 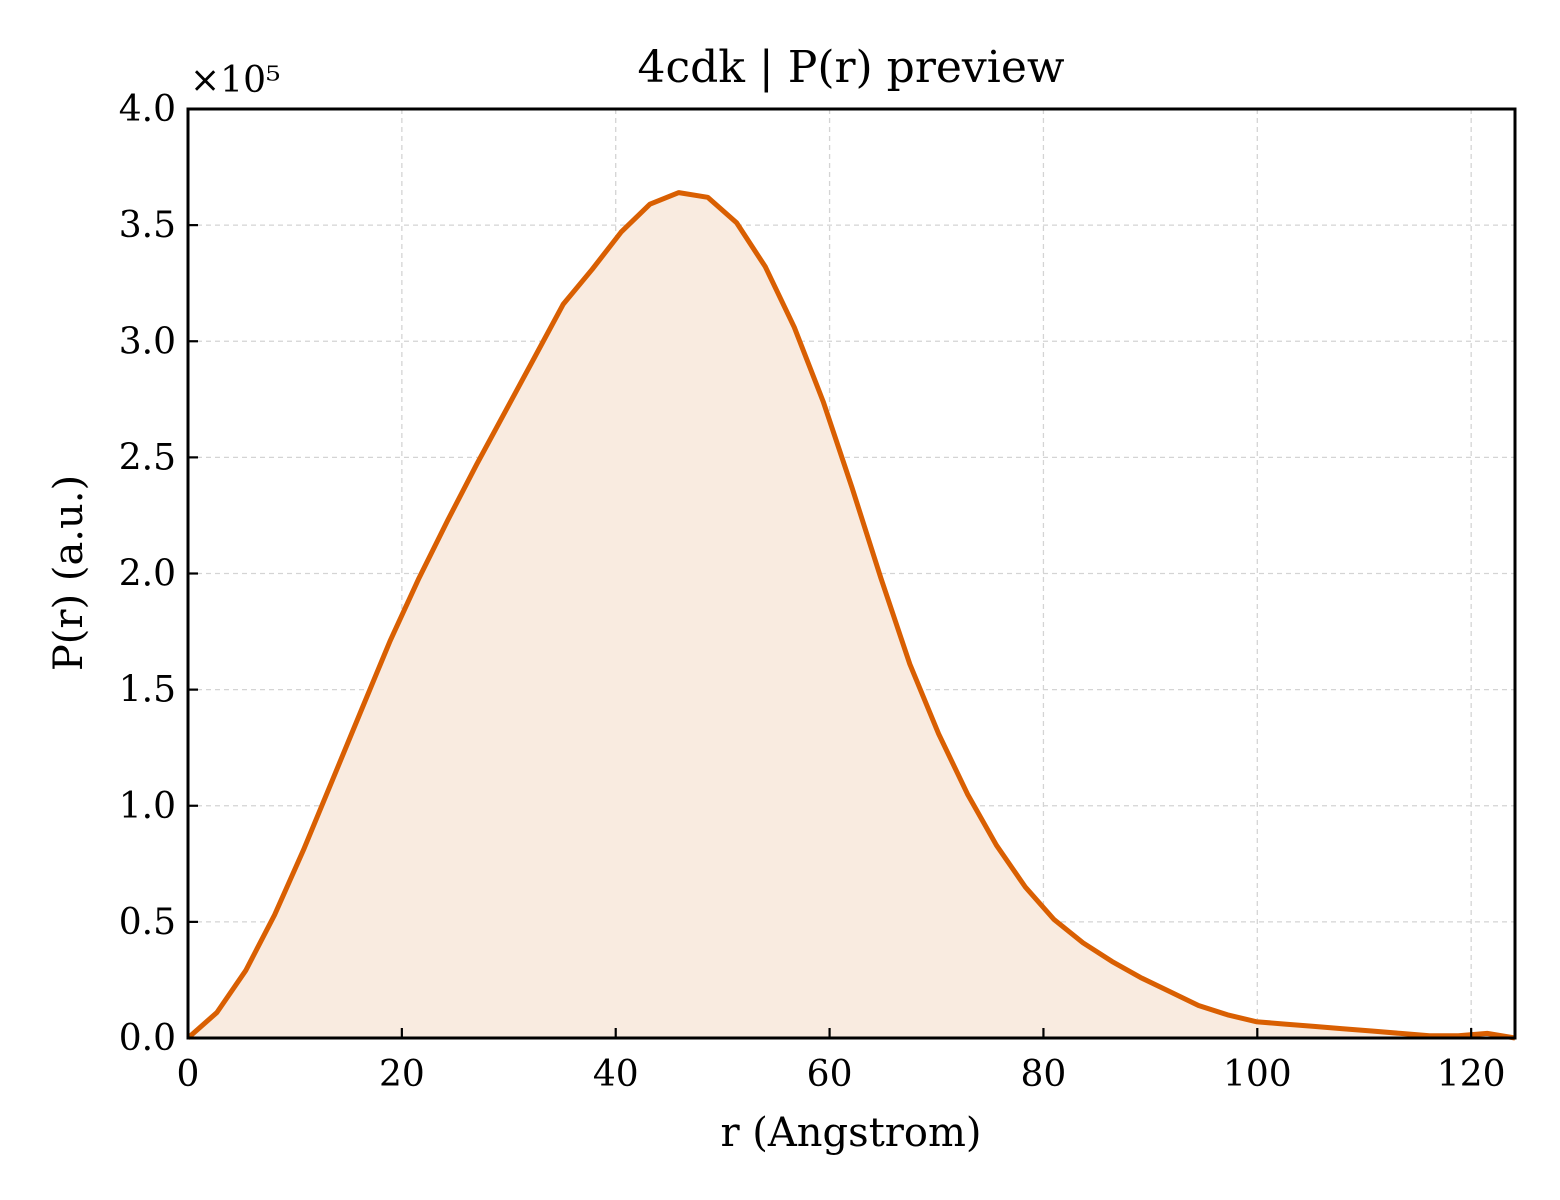 What do you see at coordinates (830, 1074) in the screenshot?
I see `x-tick-label: 60` at bounding box center [830, 1074].